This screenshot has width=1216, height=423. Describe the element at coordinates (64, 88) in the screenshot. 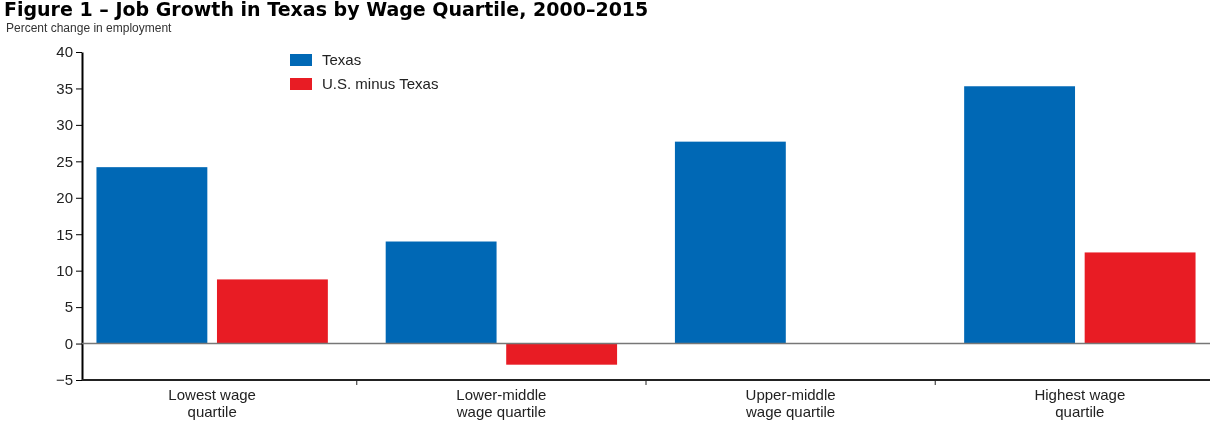

I see `y-tick-label: 35` at that location.